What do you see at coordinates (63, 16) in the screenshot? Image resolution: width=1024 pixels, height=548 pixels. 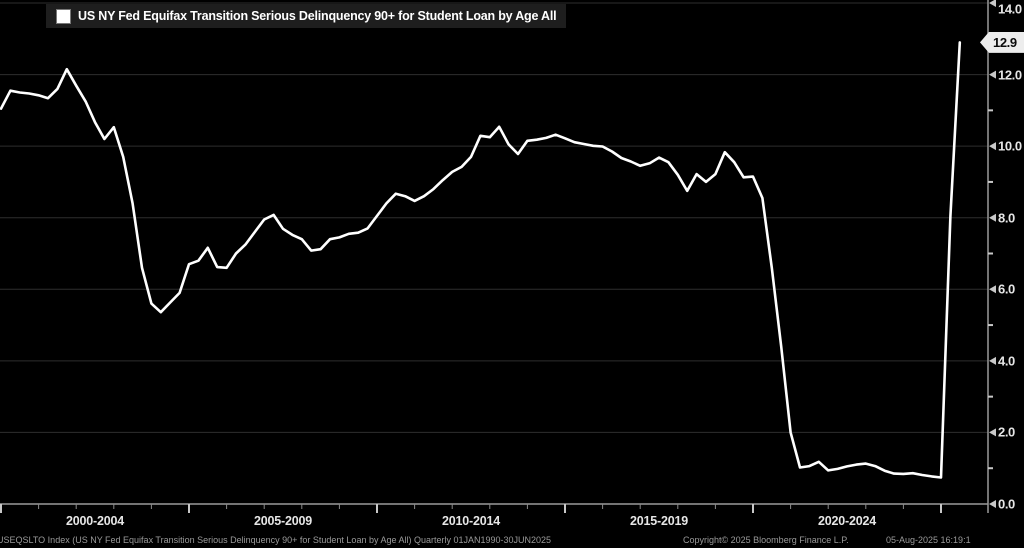 I see `series-swatch-icon` at bounding box center [63, 16].